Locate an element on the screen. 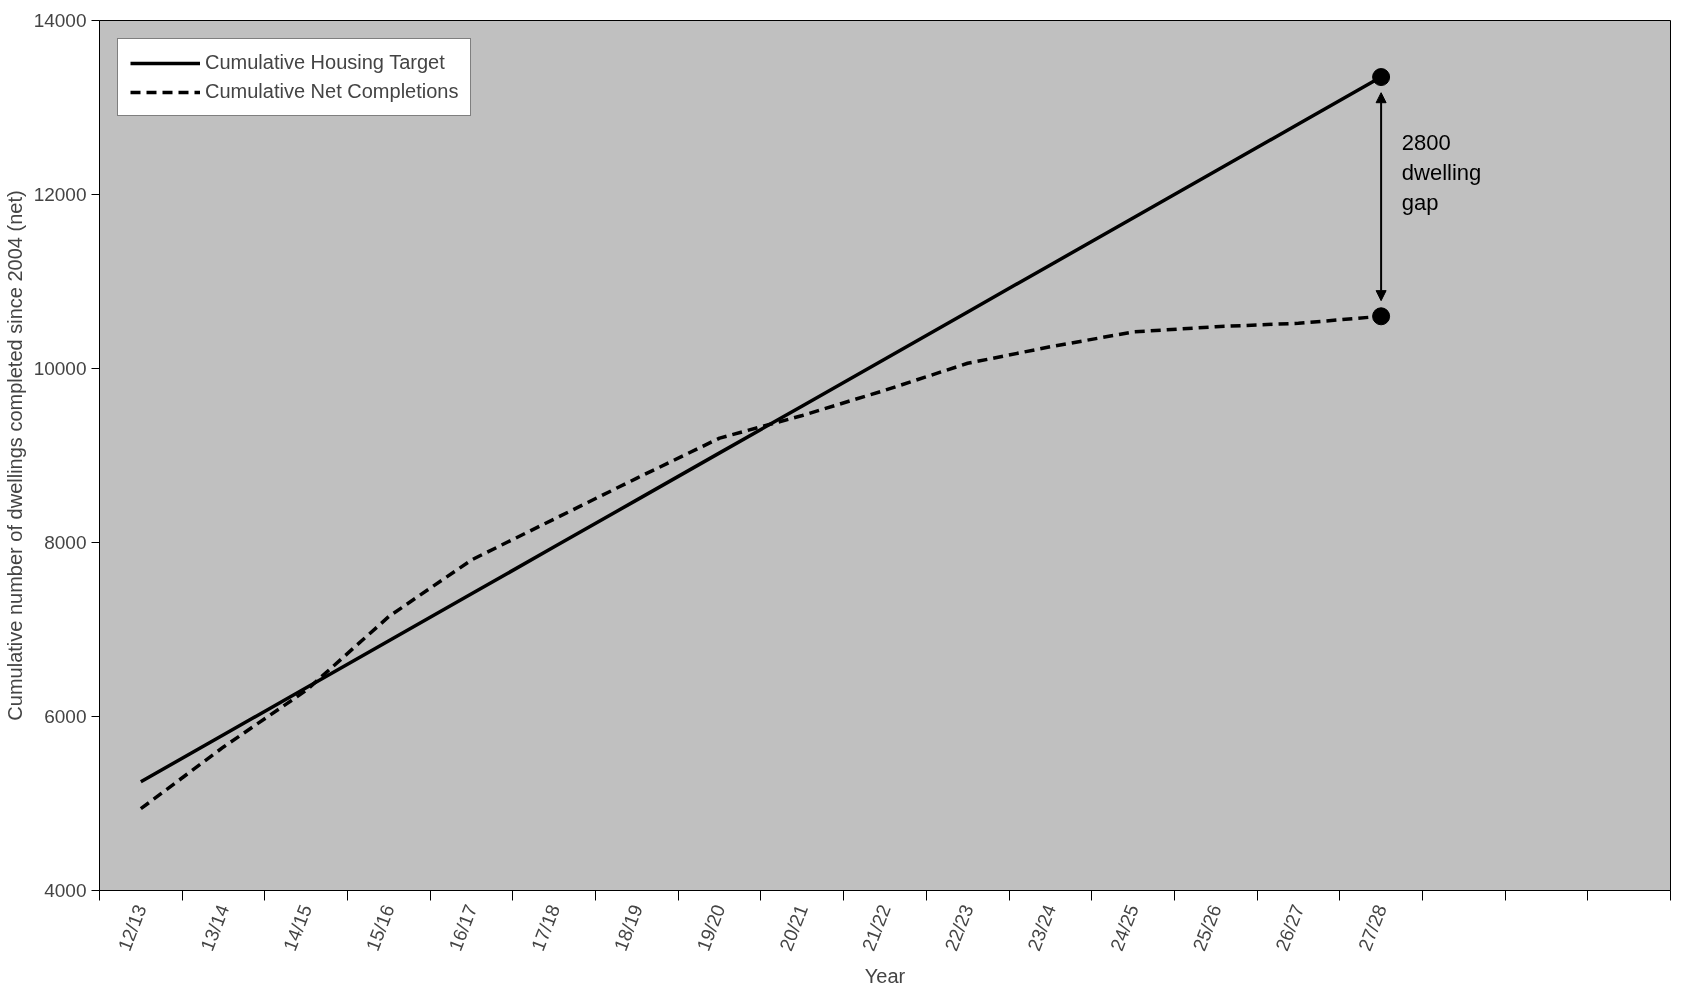 The height and width of the screenshot is (999, 1691). y-tick-label: 4000 is located at coordinates (65, 890).